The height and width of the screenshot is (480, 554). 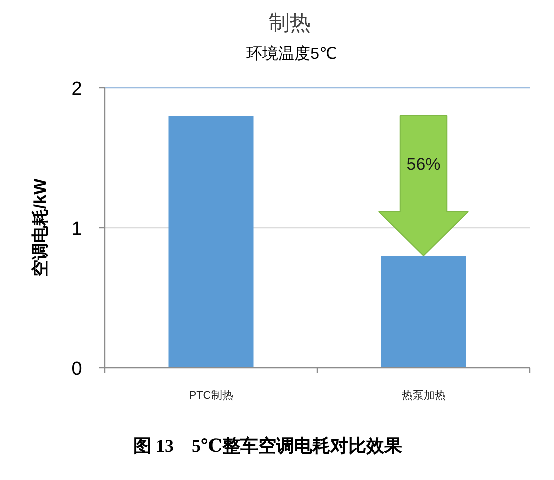 I want to click on ylabel: 空调电耗/kW, so click(x=40, y=228).